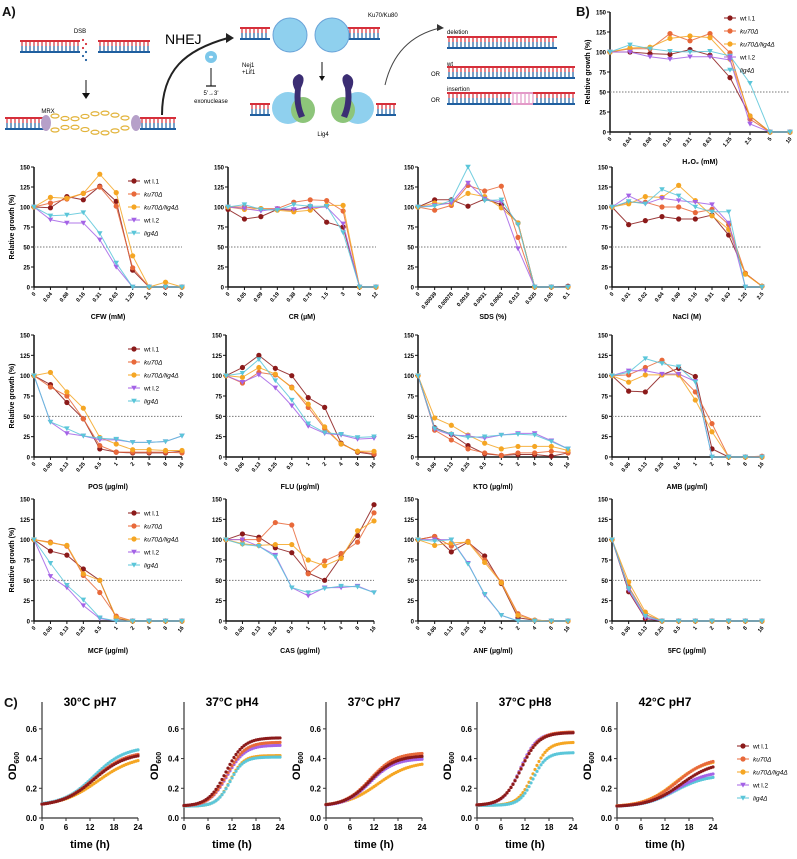 The image size is (797, 859). Describe the element at coordinates (493, 487) in the screenshot. I see `x-axis-label: KTO (µg/ml)` at that location.